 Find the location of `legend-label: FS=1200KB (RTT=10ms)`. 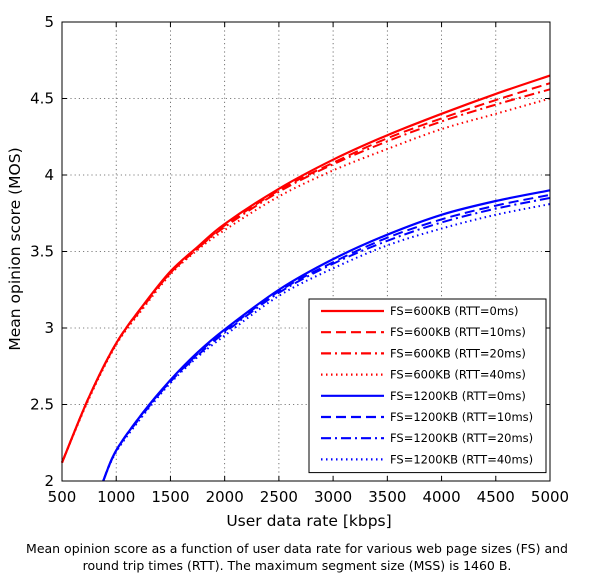

legend-label: FS=1200KB (RTT=10ms) is located at coordinates (461, 417).